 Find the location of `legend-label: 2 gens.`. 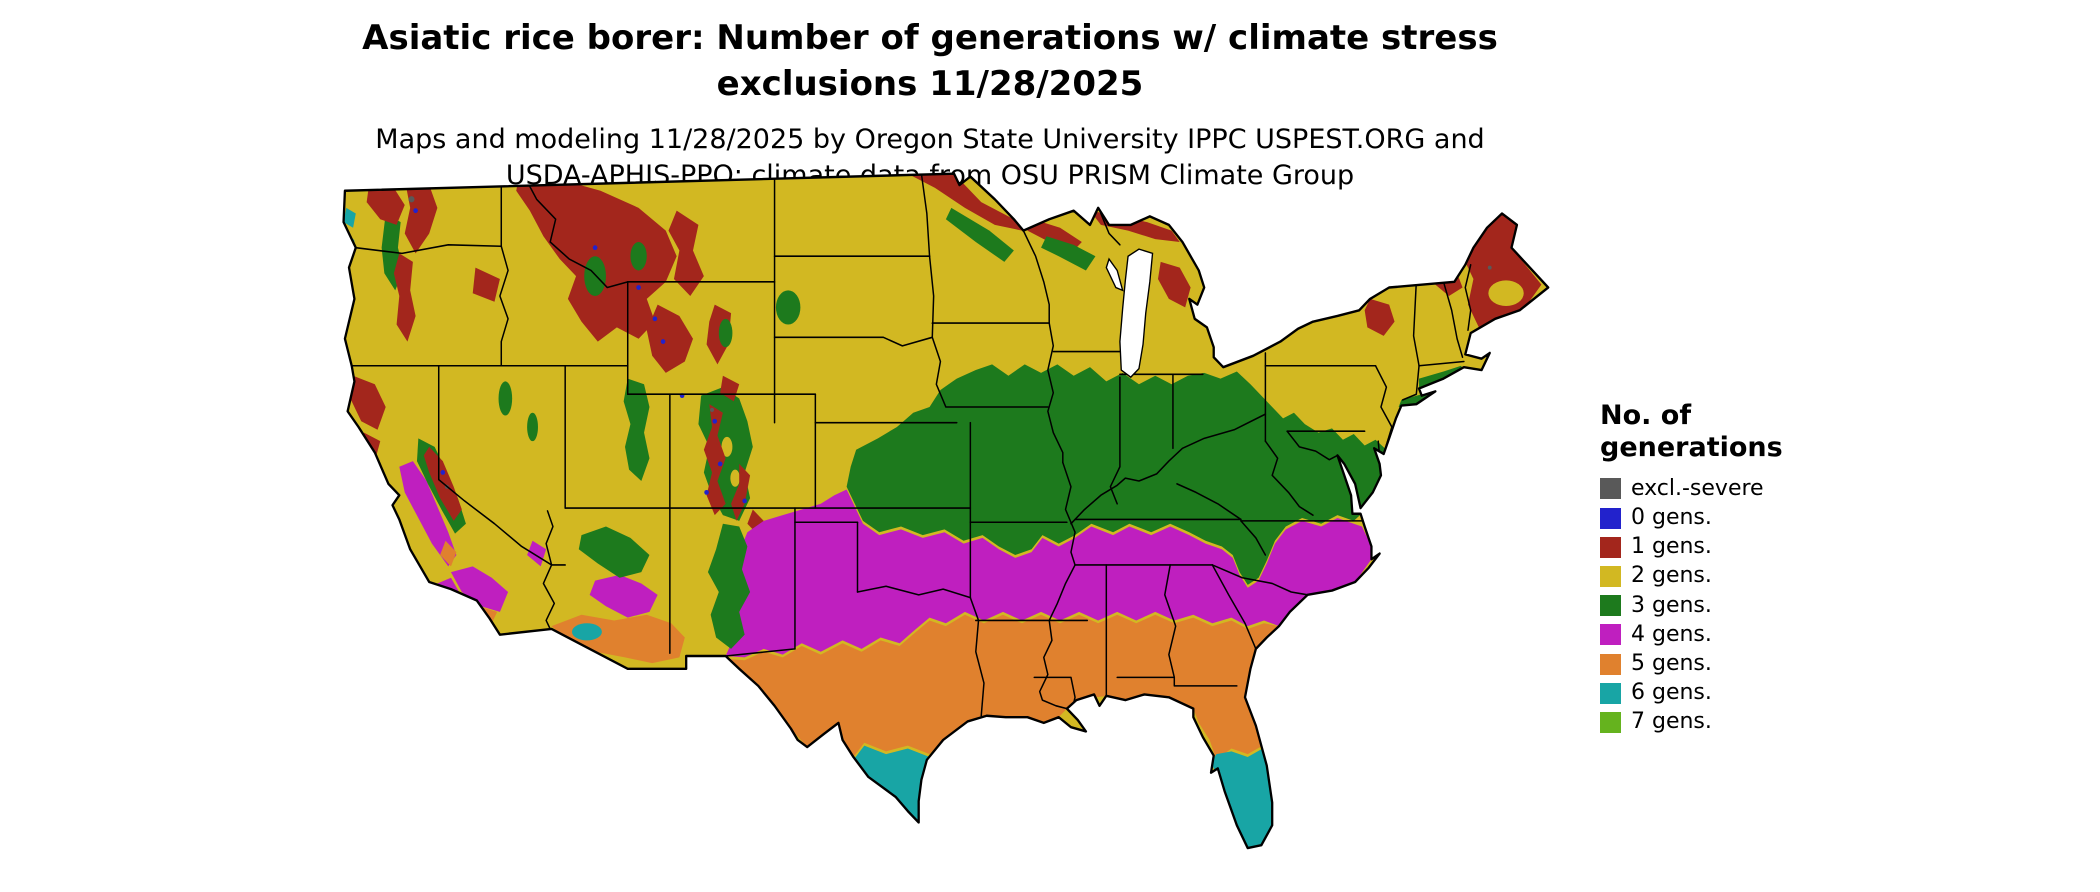

legend-label: 2 gens. is located at coordinates (1671, 576).